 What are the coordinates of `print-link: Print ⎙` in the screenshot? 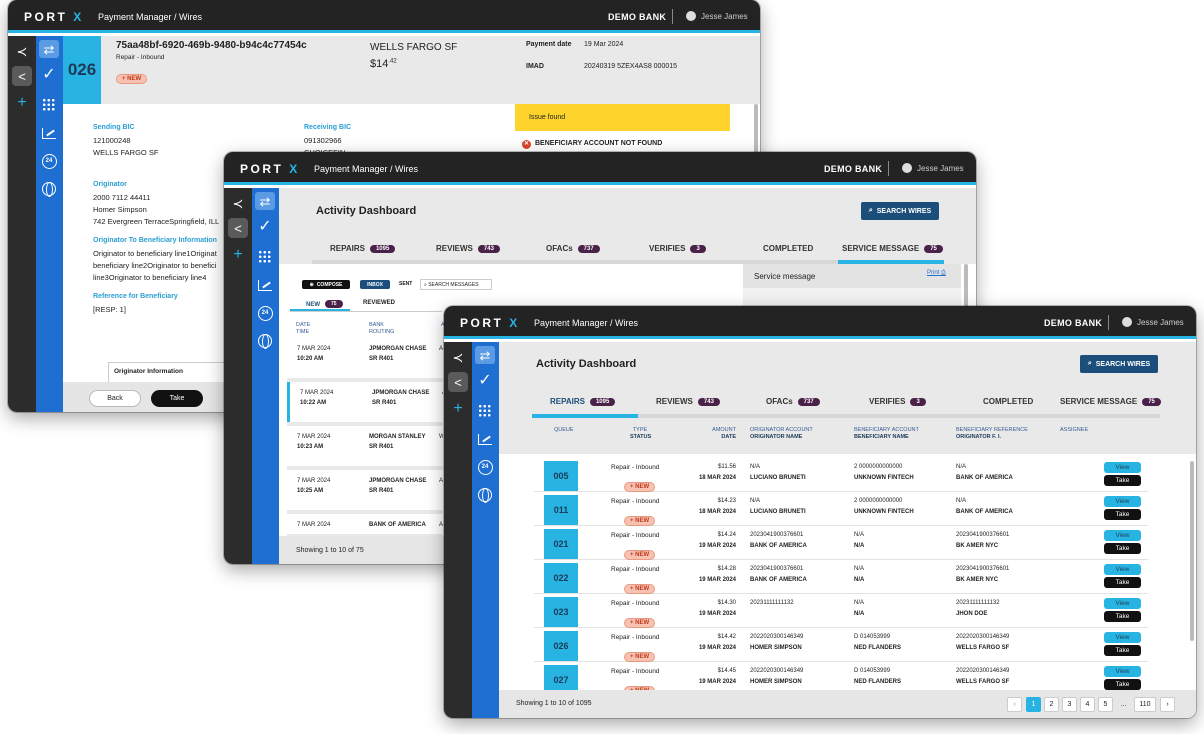 It's located at (936, 273).